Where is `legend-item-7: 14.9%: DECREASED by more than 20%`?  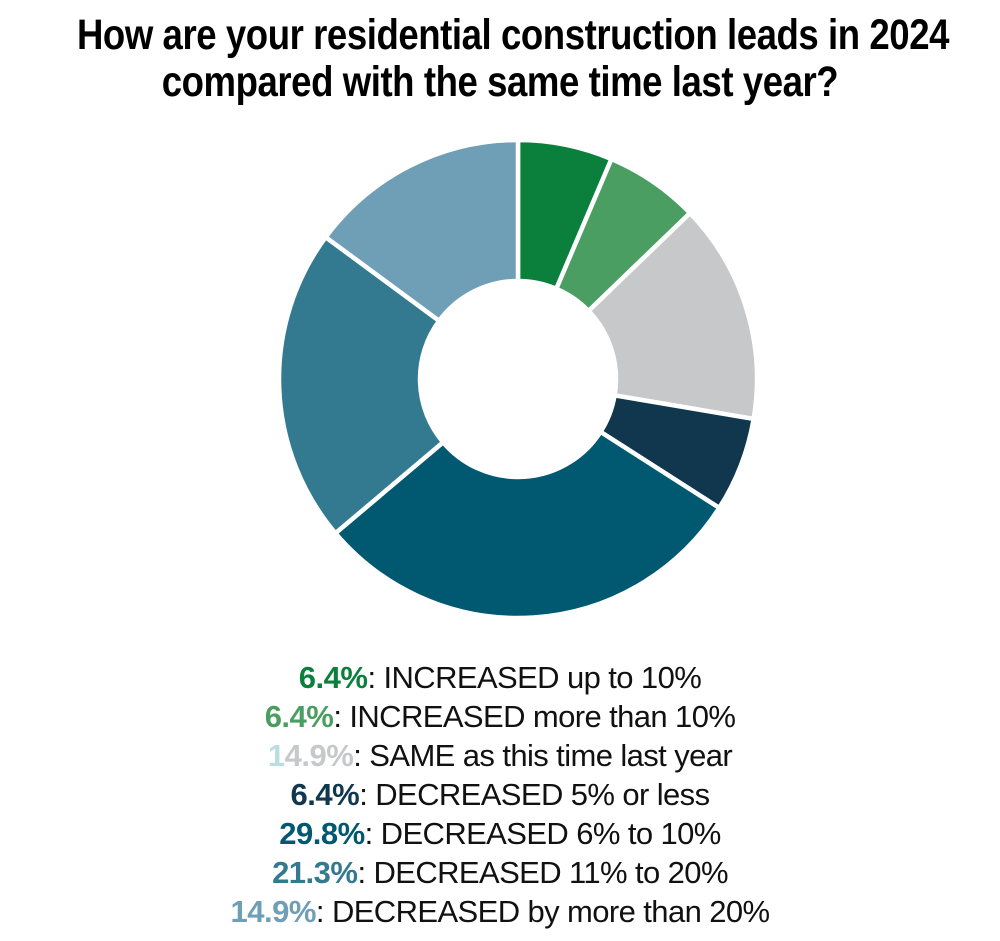
legend-item-7: 14.9%: DECREASED by more than 20% is located at coordinates (500, 911).